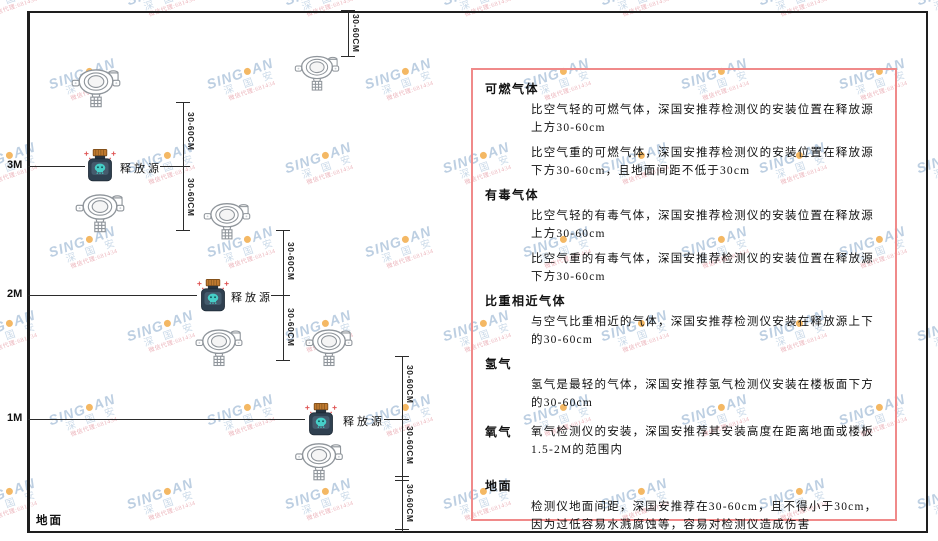 The height and width of the screenshot is (541, 938). Describe the element at coordinates (112, 296) in the screenshot. I see `leader-line-2m` at that location.